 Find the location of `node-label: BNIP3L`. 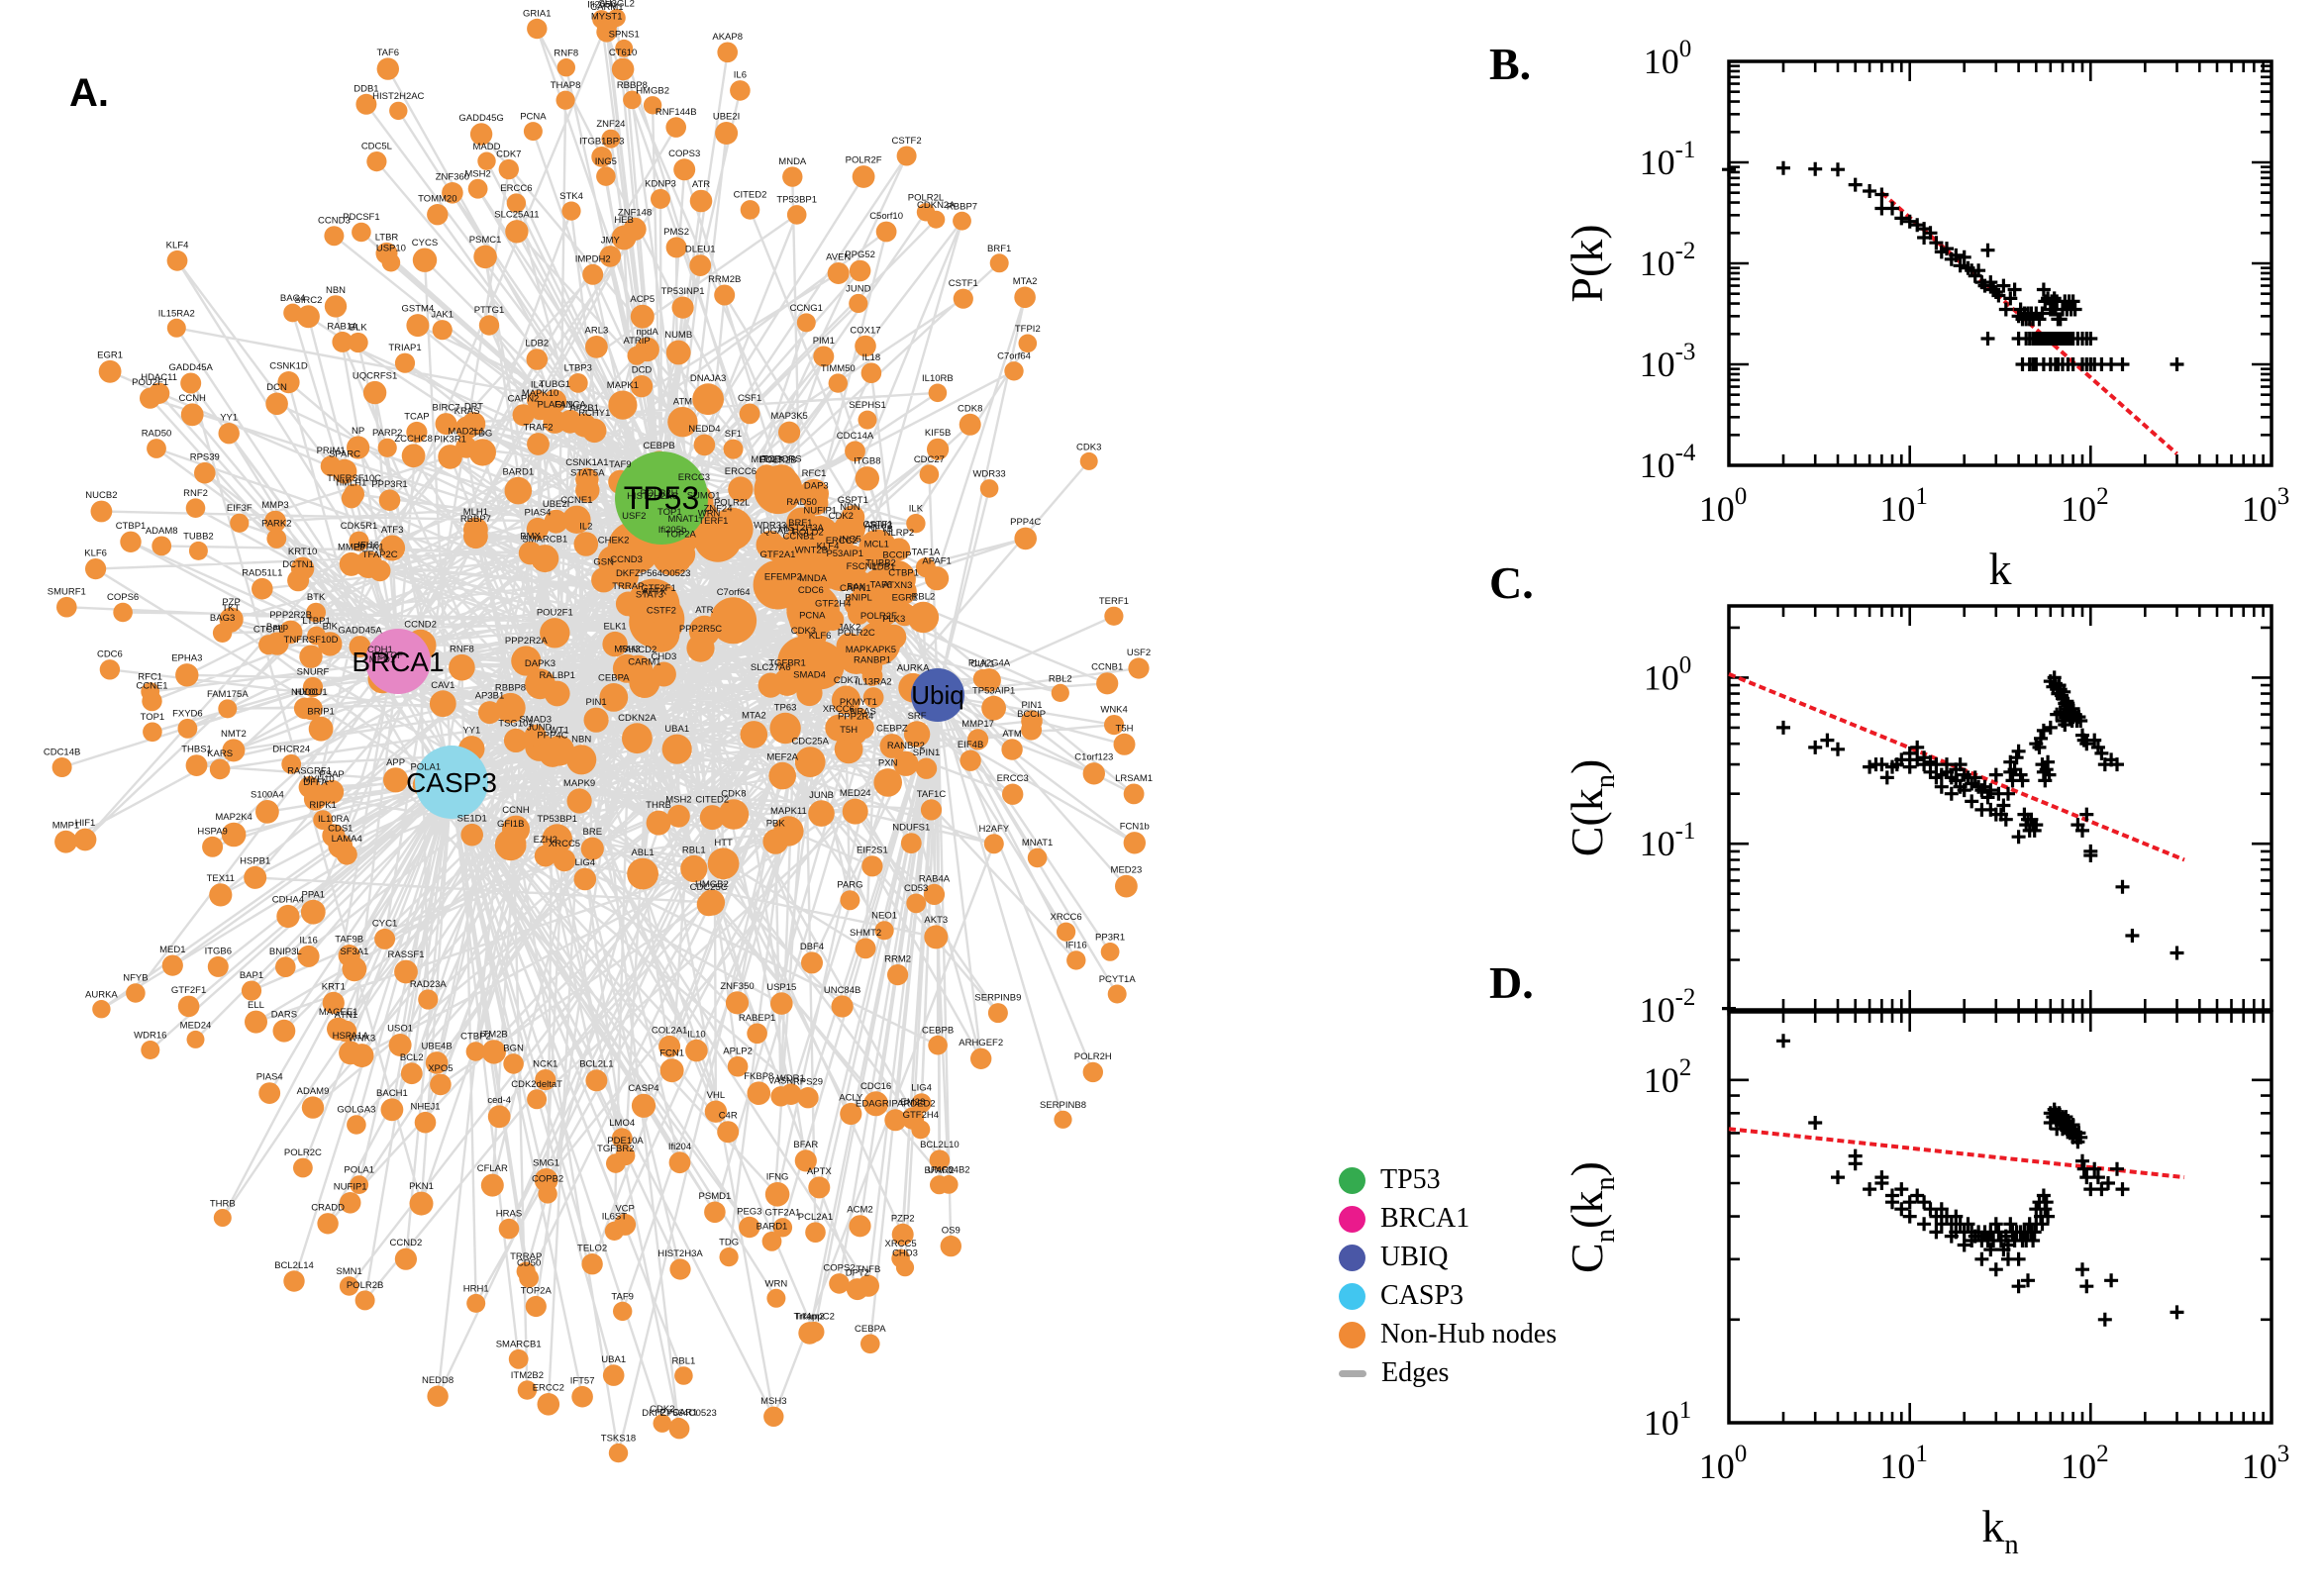

node-label: BNIP3L is located at coordinates (285, 952).